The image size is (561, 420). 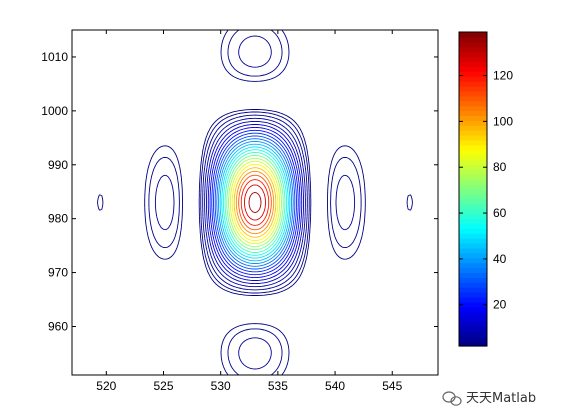 I want to click on x-tick-label: 540, so click(x=335, y=386).